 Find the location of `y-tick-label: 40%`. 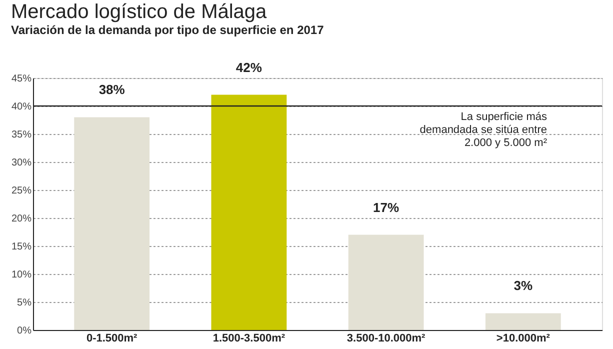

y-tick-label: 40% is located at coordinates (21, 107).